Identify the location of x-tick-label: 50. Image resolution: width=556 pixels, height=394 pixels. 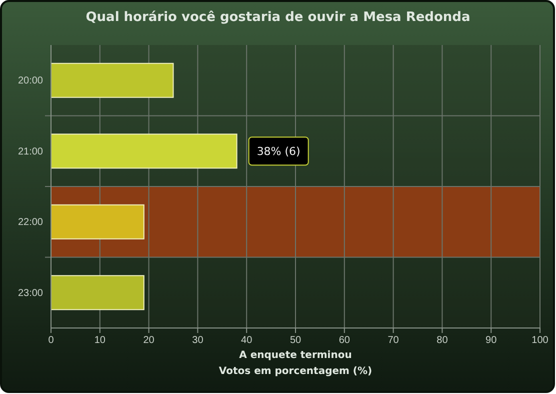
(296, 340).